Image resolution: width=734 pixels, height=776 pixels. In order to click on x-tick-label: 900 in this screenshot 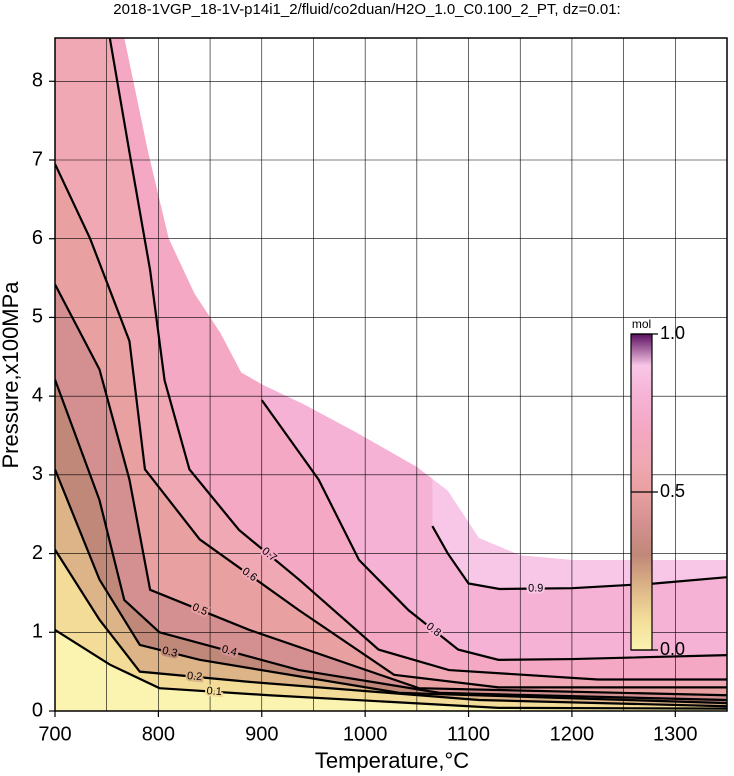, I will do `click(261, 734)`.